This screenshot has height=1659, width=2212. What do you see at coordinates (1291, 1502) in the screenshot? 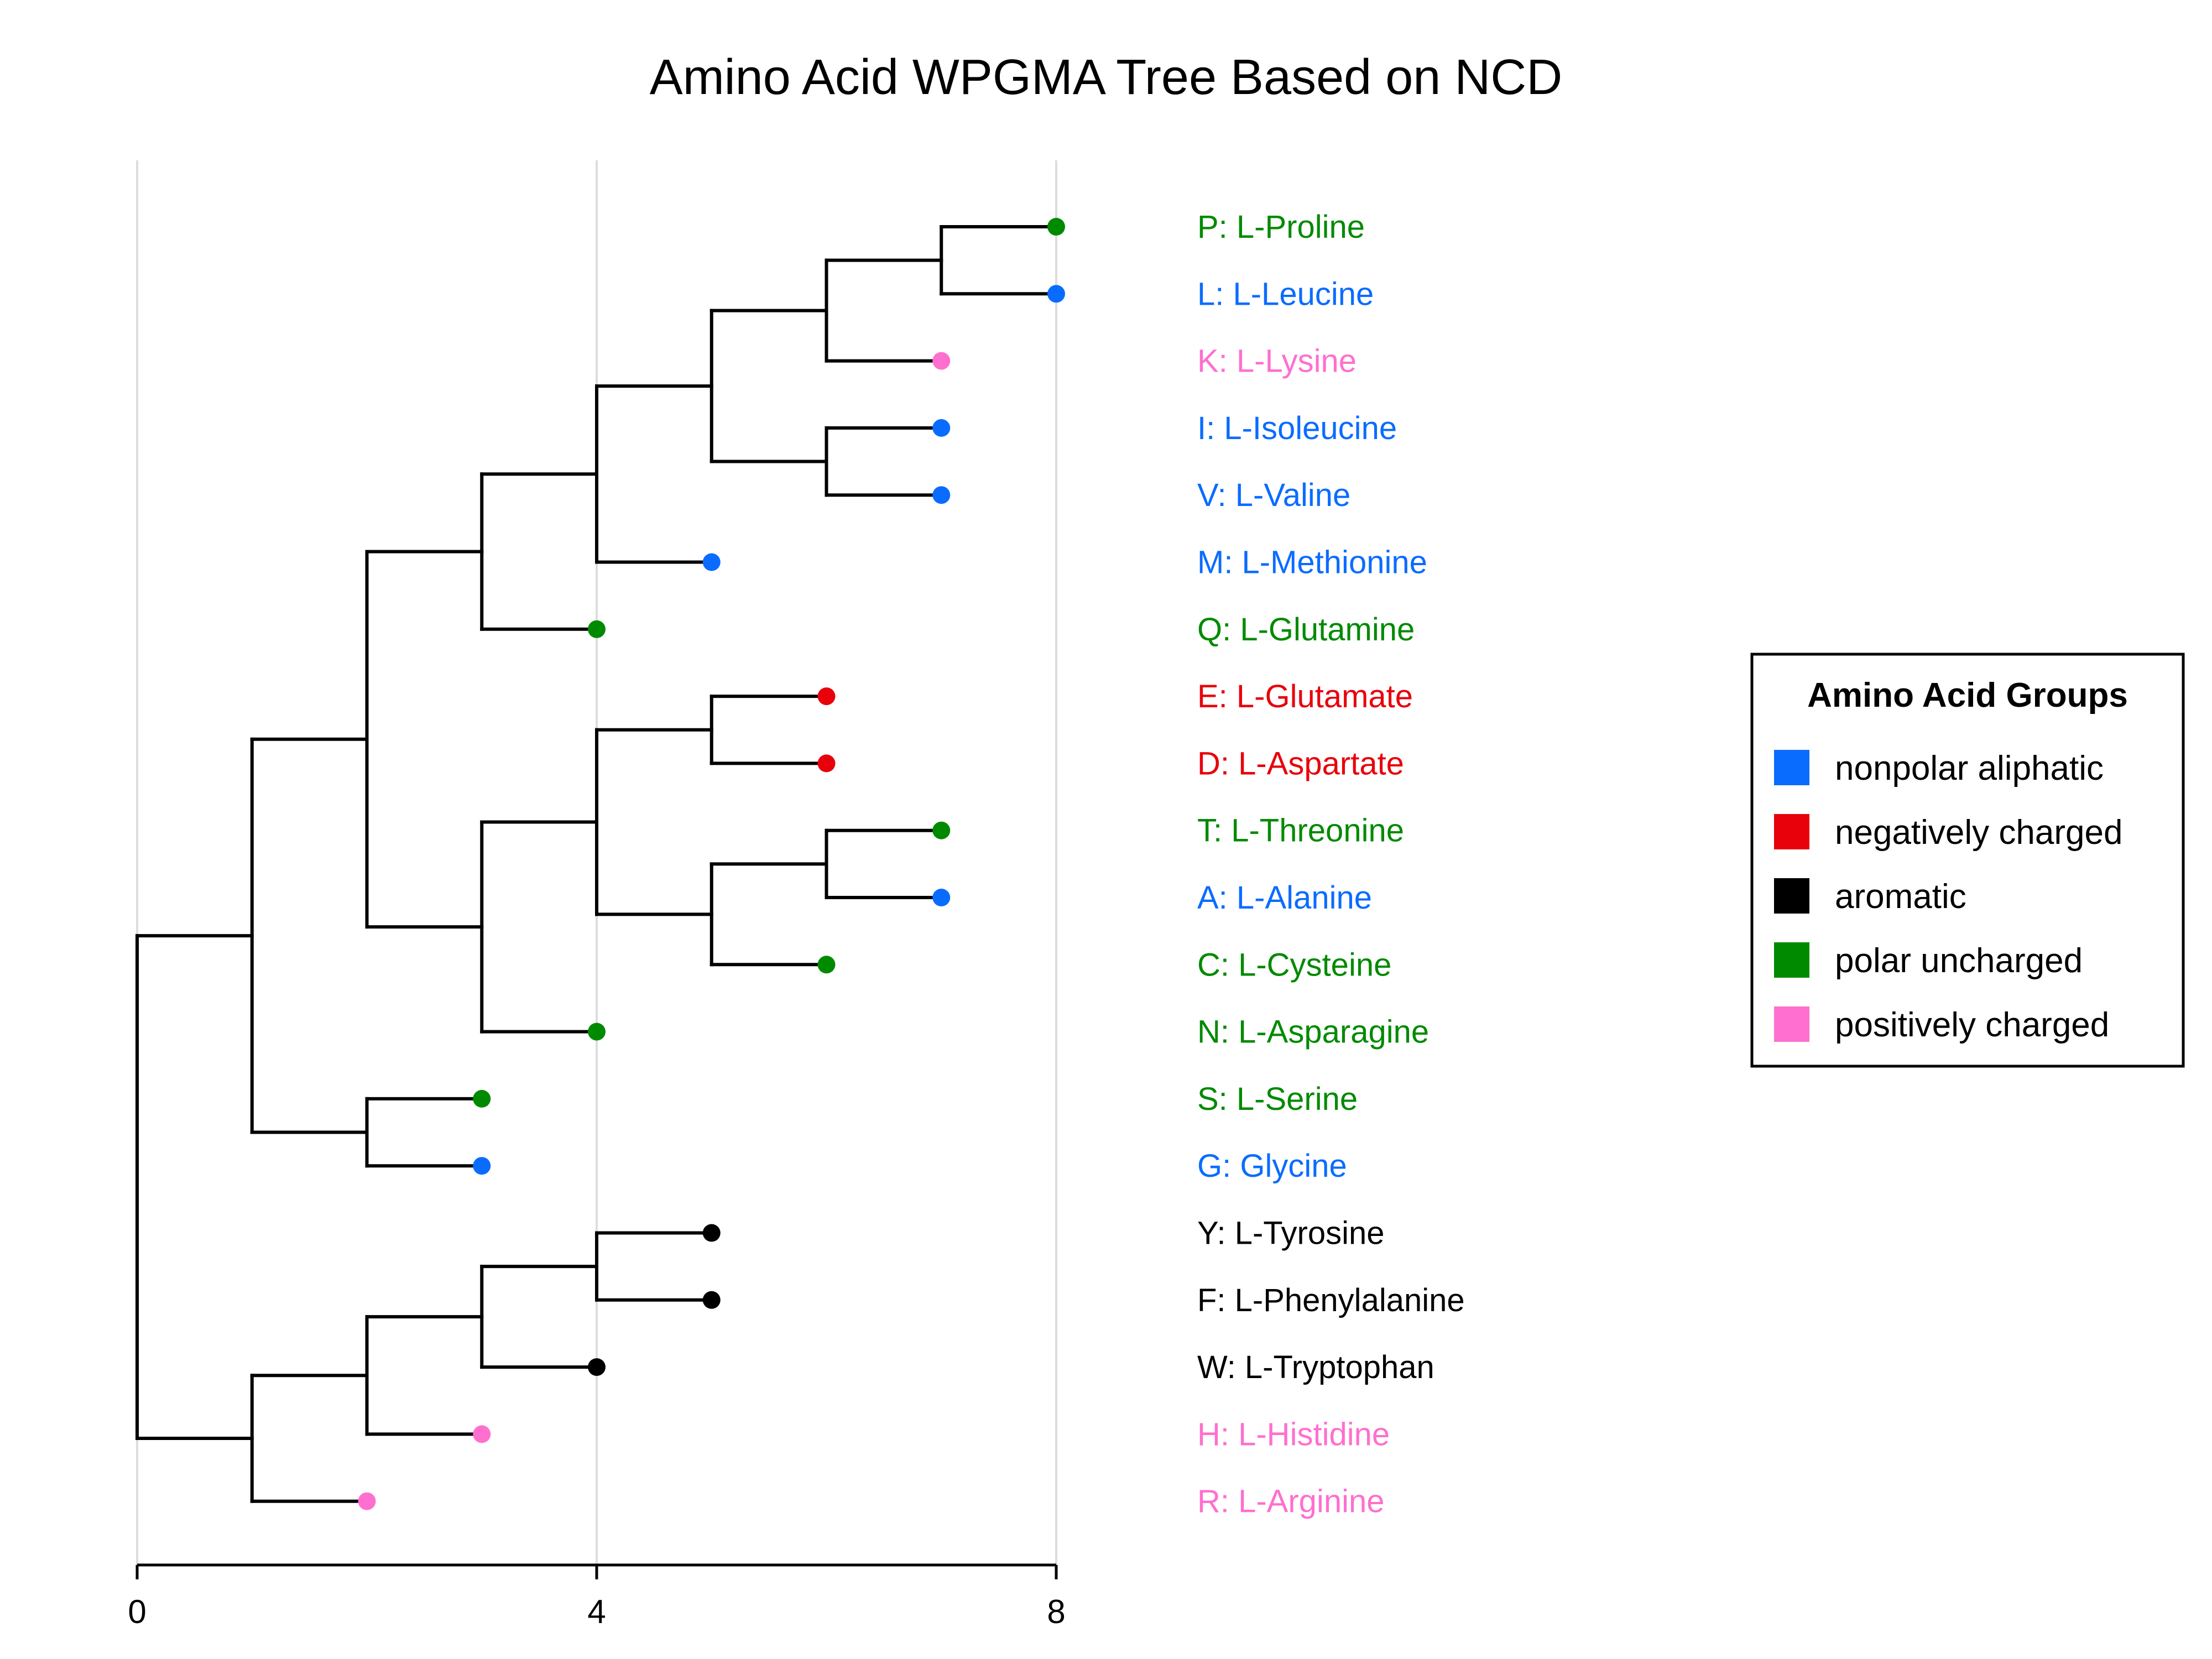
I see `leaf-label-19: R: L-Arginine` at bounding box center [1291, 1502].